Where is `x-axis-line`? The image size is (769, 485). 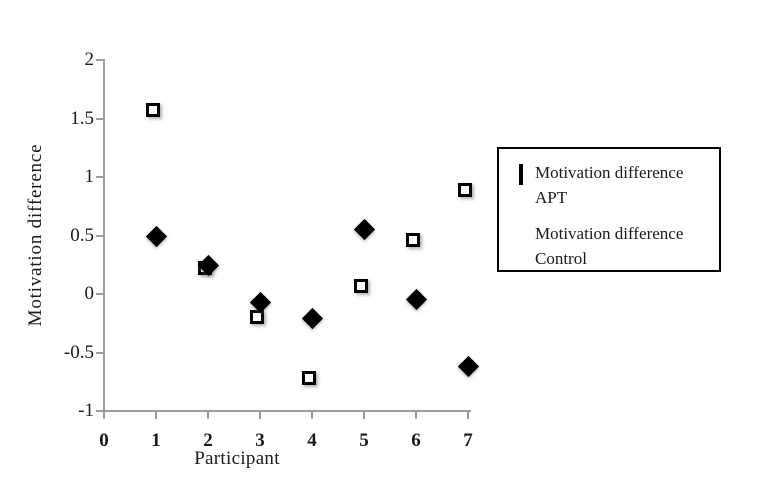 x-axis-line is located at coordinates (287, 411).